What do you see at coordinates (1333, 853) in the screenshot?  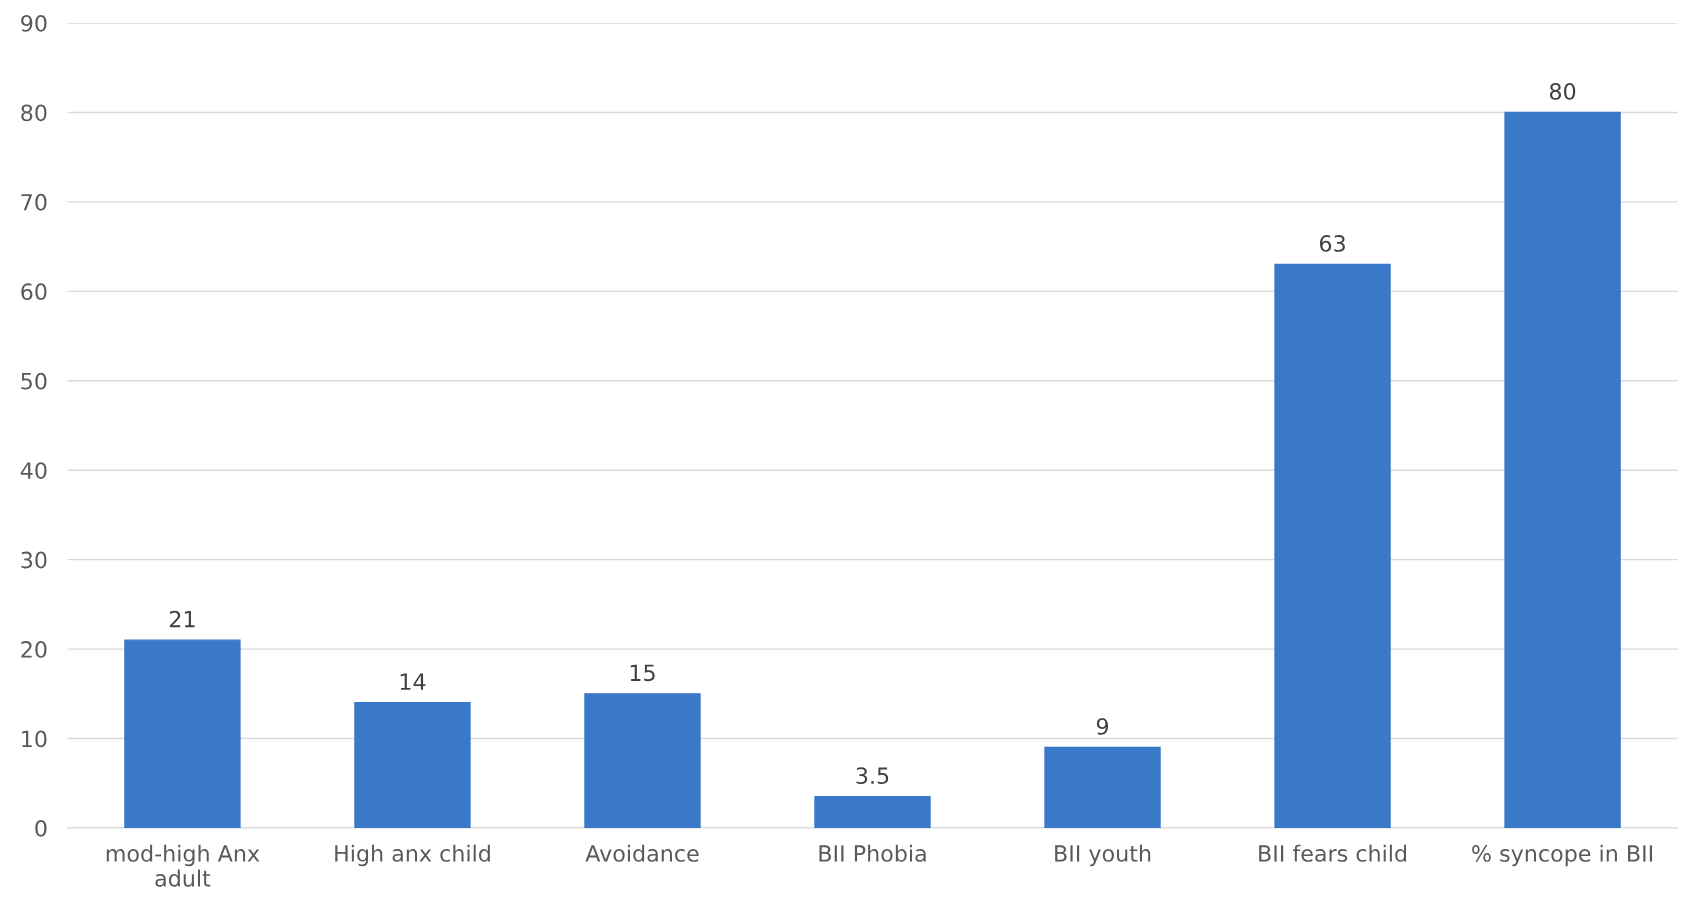 I see `x-tick-label: BII fears child` at bounding box center [1333, 853].